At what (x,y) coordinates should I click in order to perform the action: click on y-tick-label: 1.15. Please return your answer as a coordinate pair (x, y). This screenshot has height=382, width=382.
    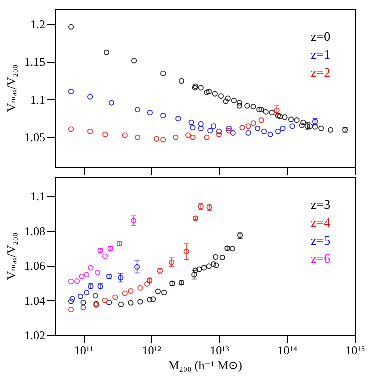
    Looking at the image, I should click on (35, 62).